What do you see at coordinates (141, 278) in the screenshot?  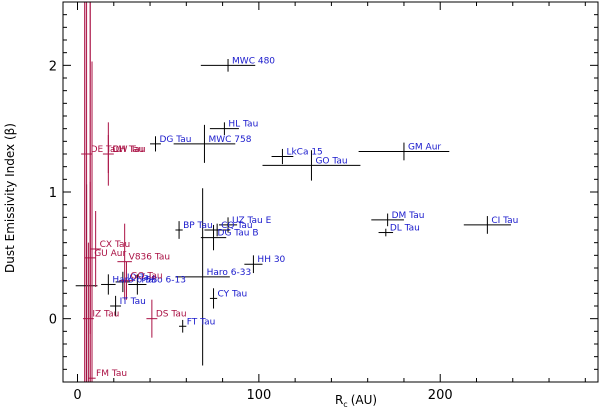 I see `point-label: IQ Tau` at bounding box center [141, 278].